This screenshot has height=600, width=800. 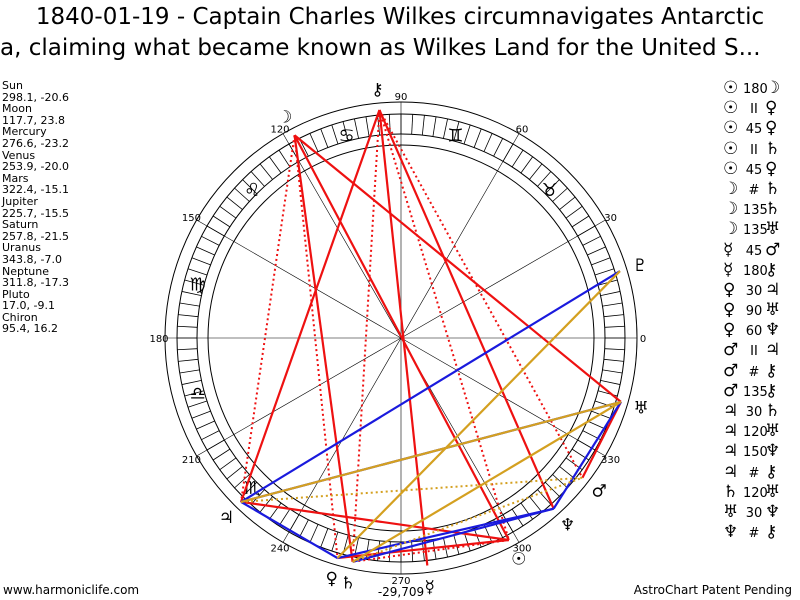 I want to click on planet-glyph: ♃, so click(x=226, y=518).